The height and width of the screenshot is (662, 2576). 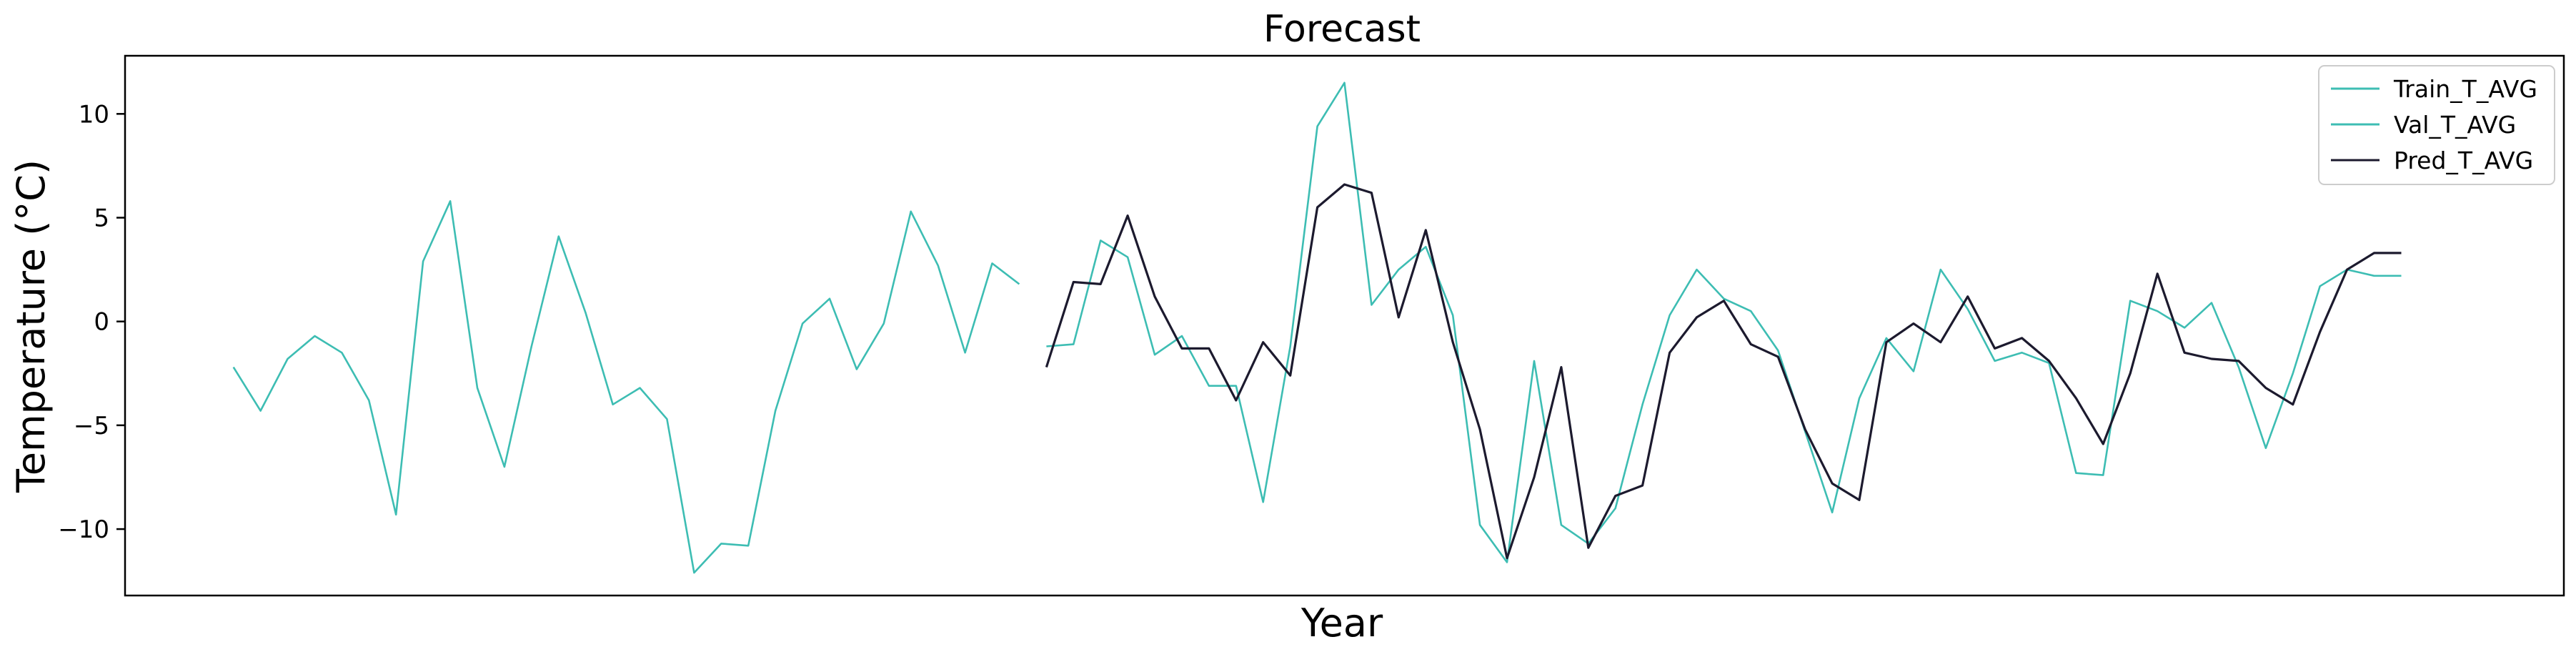 I want to click on y-tick-label: 5, so click(x=101, y=218).